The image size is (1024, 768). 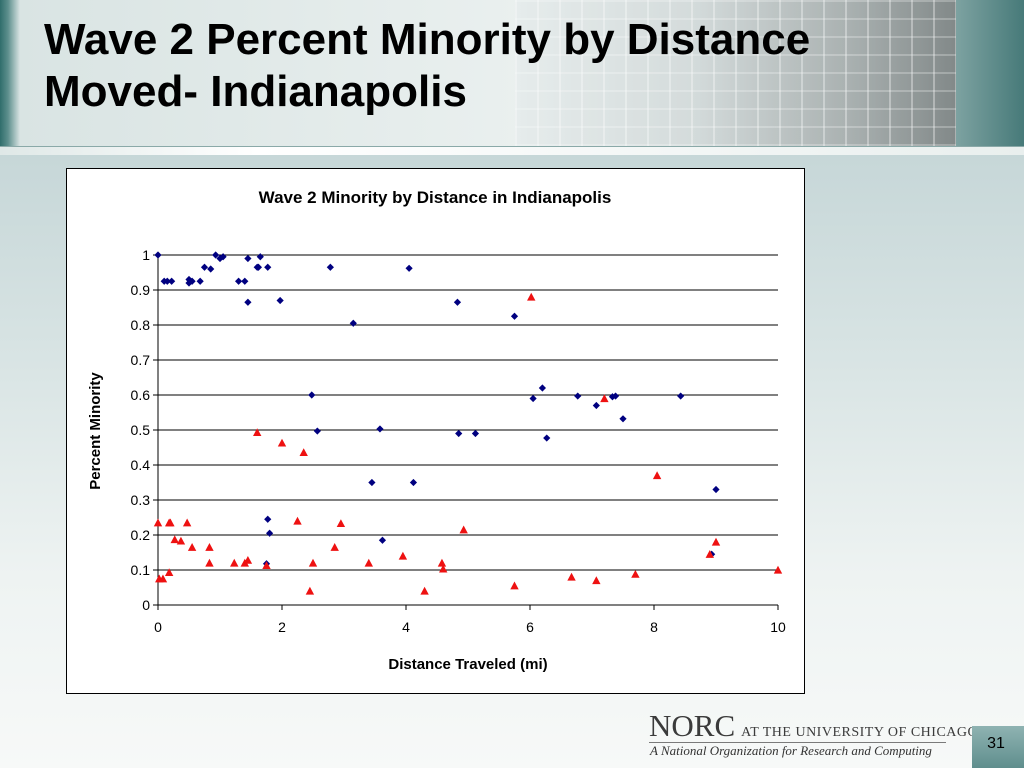 I want to click on slide-title-line-2: Moved- Indianapolis, so click(x=255, y=91).